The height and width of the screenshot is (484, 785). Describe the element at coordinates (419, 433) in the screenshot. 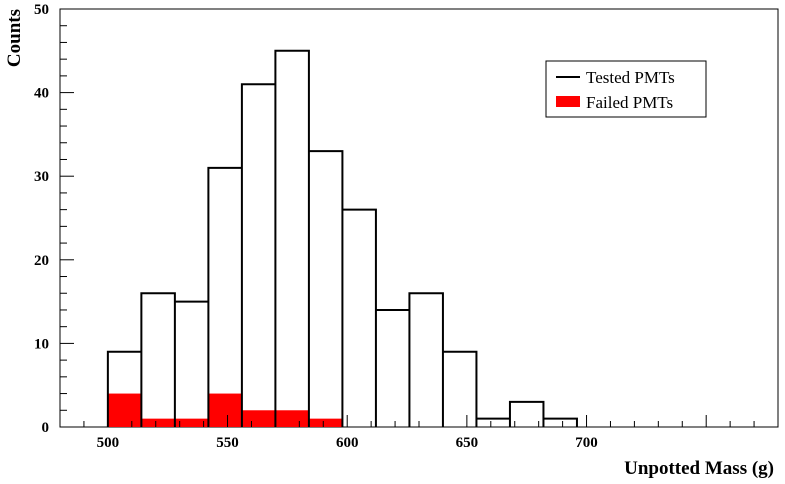

I see `x-axis: 500 550 600 650 700` at that location.